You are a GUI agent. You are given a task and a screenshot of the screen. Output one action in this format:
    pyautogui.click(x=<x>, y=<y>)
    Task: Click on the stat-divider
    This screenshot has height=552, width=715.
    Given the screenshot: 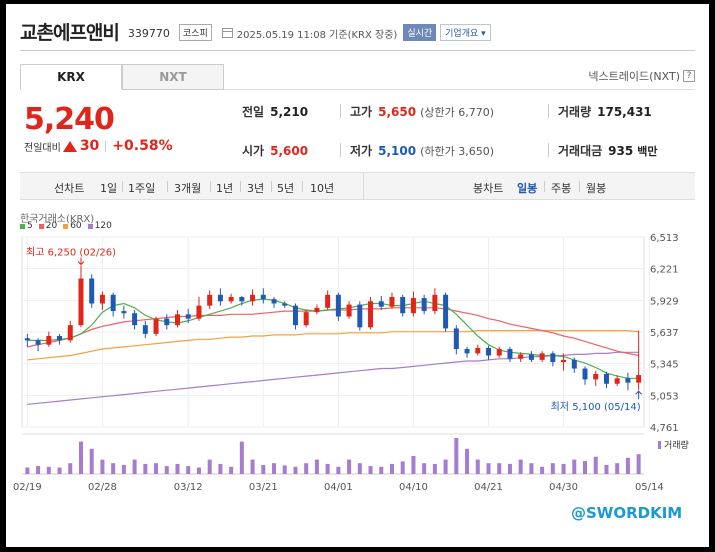 What is the action you would take?
    pyautogui.click(x=340, y=111)
    